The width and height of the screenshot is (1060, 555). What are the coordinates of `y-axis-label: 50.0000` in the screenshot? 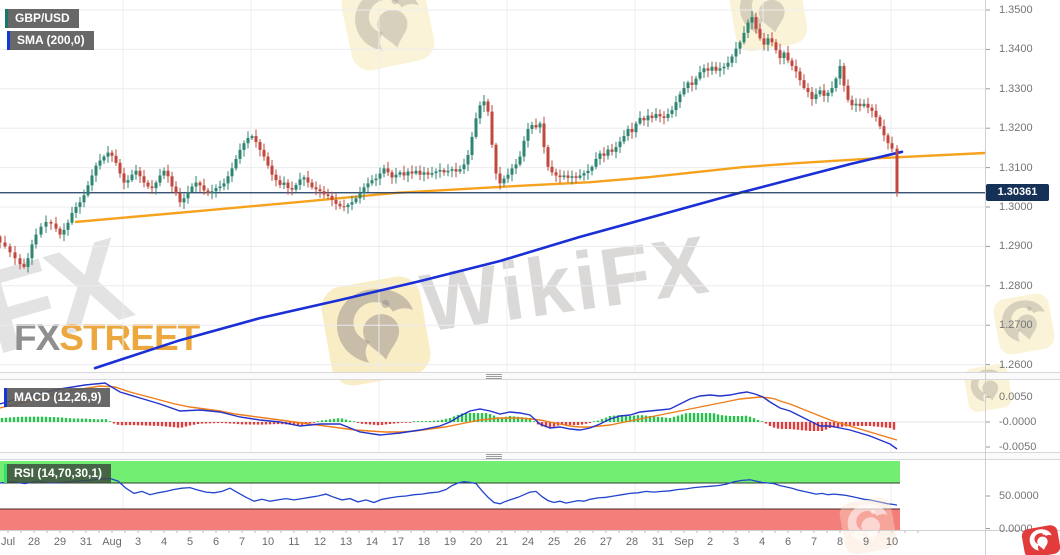 It's located at (1019, 496).